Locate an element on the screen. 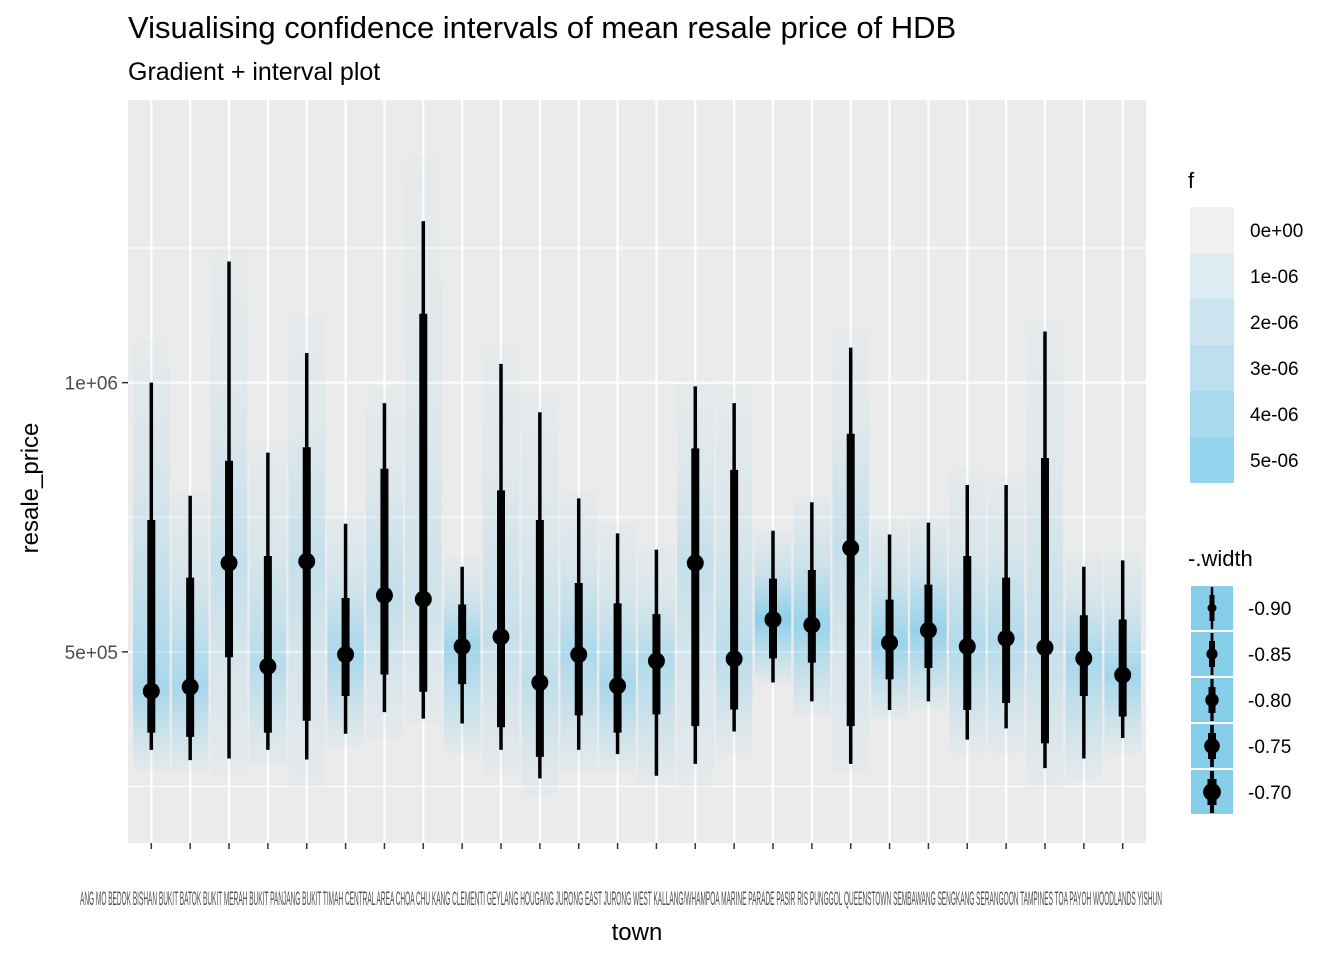  legend-fill-label: 3e-06 is located at coordinates (1274, 369).